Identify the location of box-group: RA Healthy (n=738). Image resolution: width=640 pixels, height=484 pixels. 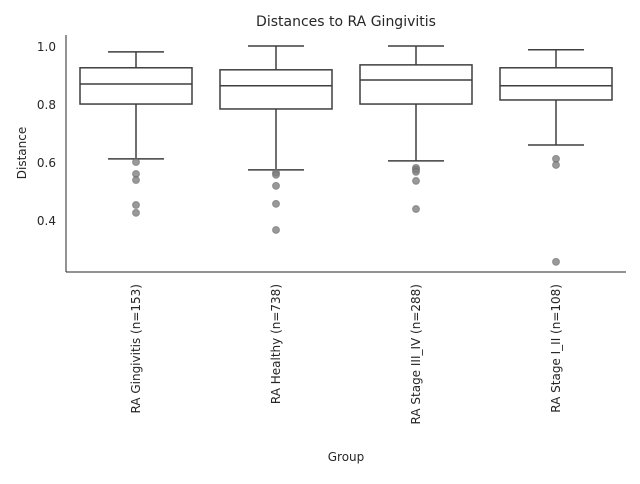
(276, 224).